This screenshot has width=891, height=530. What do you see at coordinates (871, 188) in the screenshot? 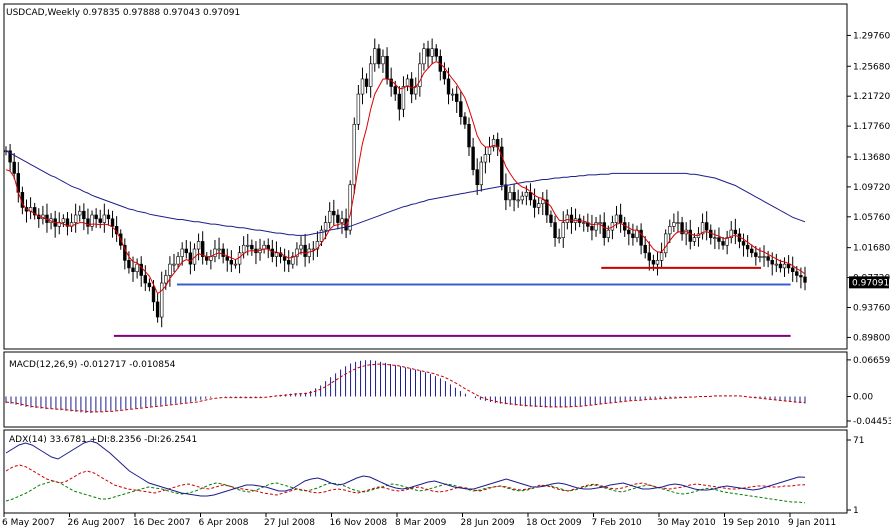
I see `y-tick-label: 1.09720` at bounding box center [871, 188].